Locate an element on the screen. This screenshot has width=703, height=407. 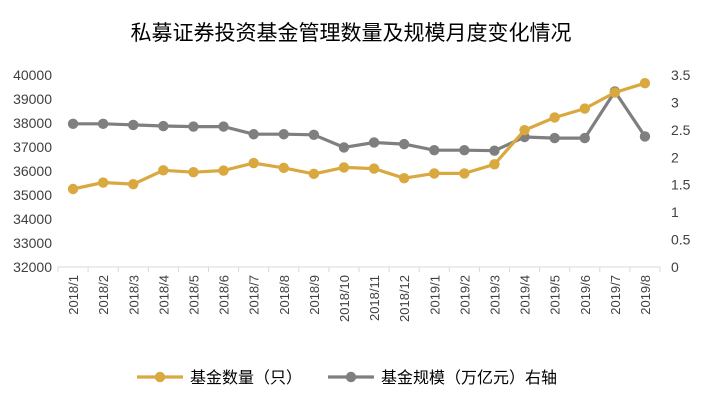
y-left-tick-label: 39000 is located at coordinates (32, 99).